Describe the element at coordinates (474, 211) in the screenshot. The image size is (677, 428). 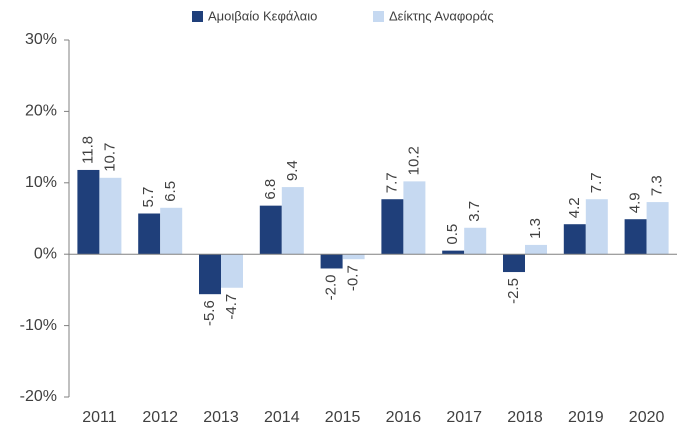
I see `data-label: 3.7` at that location.